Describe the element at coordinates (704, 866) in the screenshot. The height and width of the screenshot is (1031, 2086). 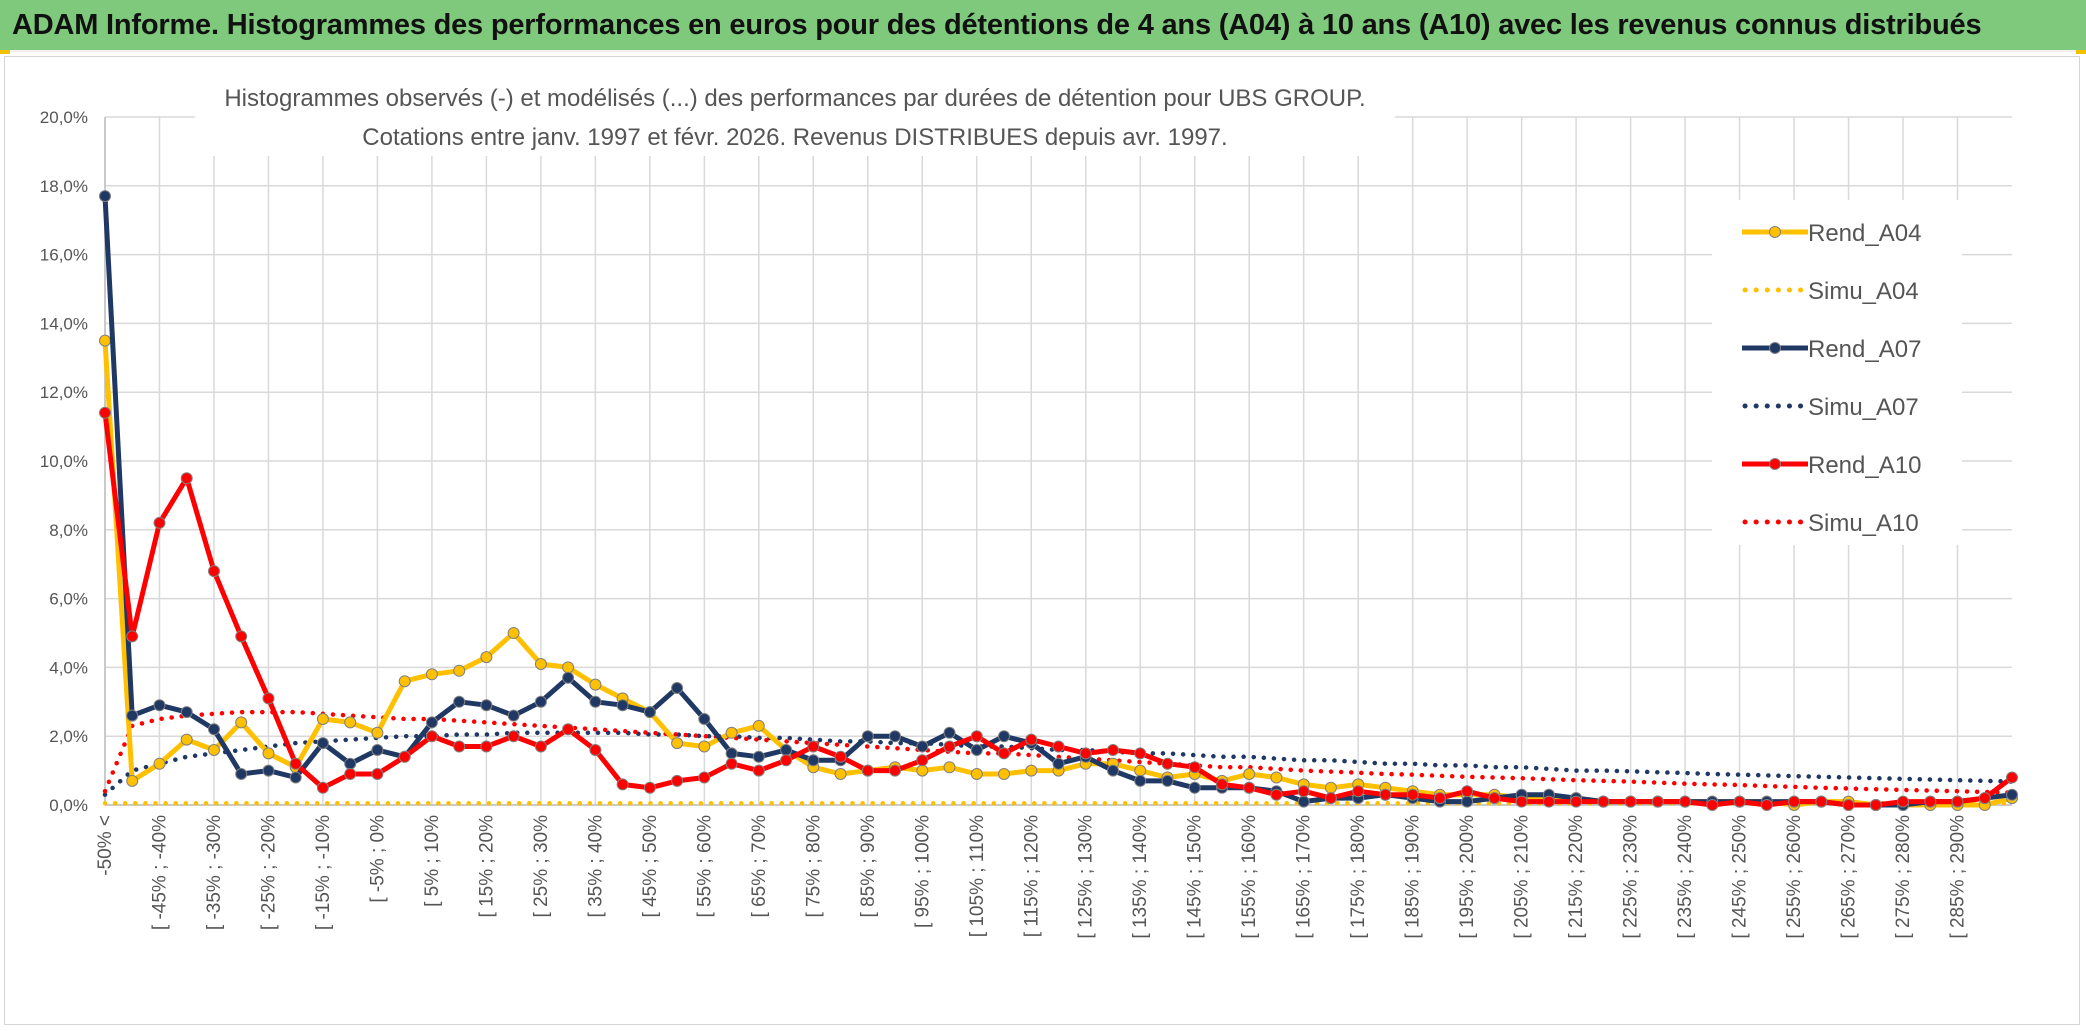
I see `x-tick-label: [ 55% ; 60%` at that location.